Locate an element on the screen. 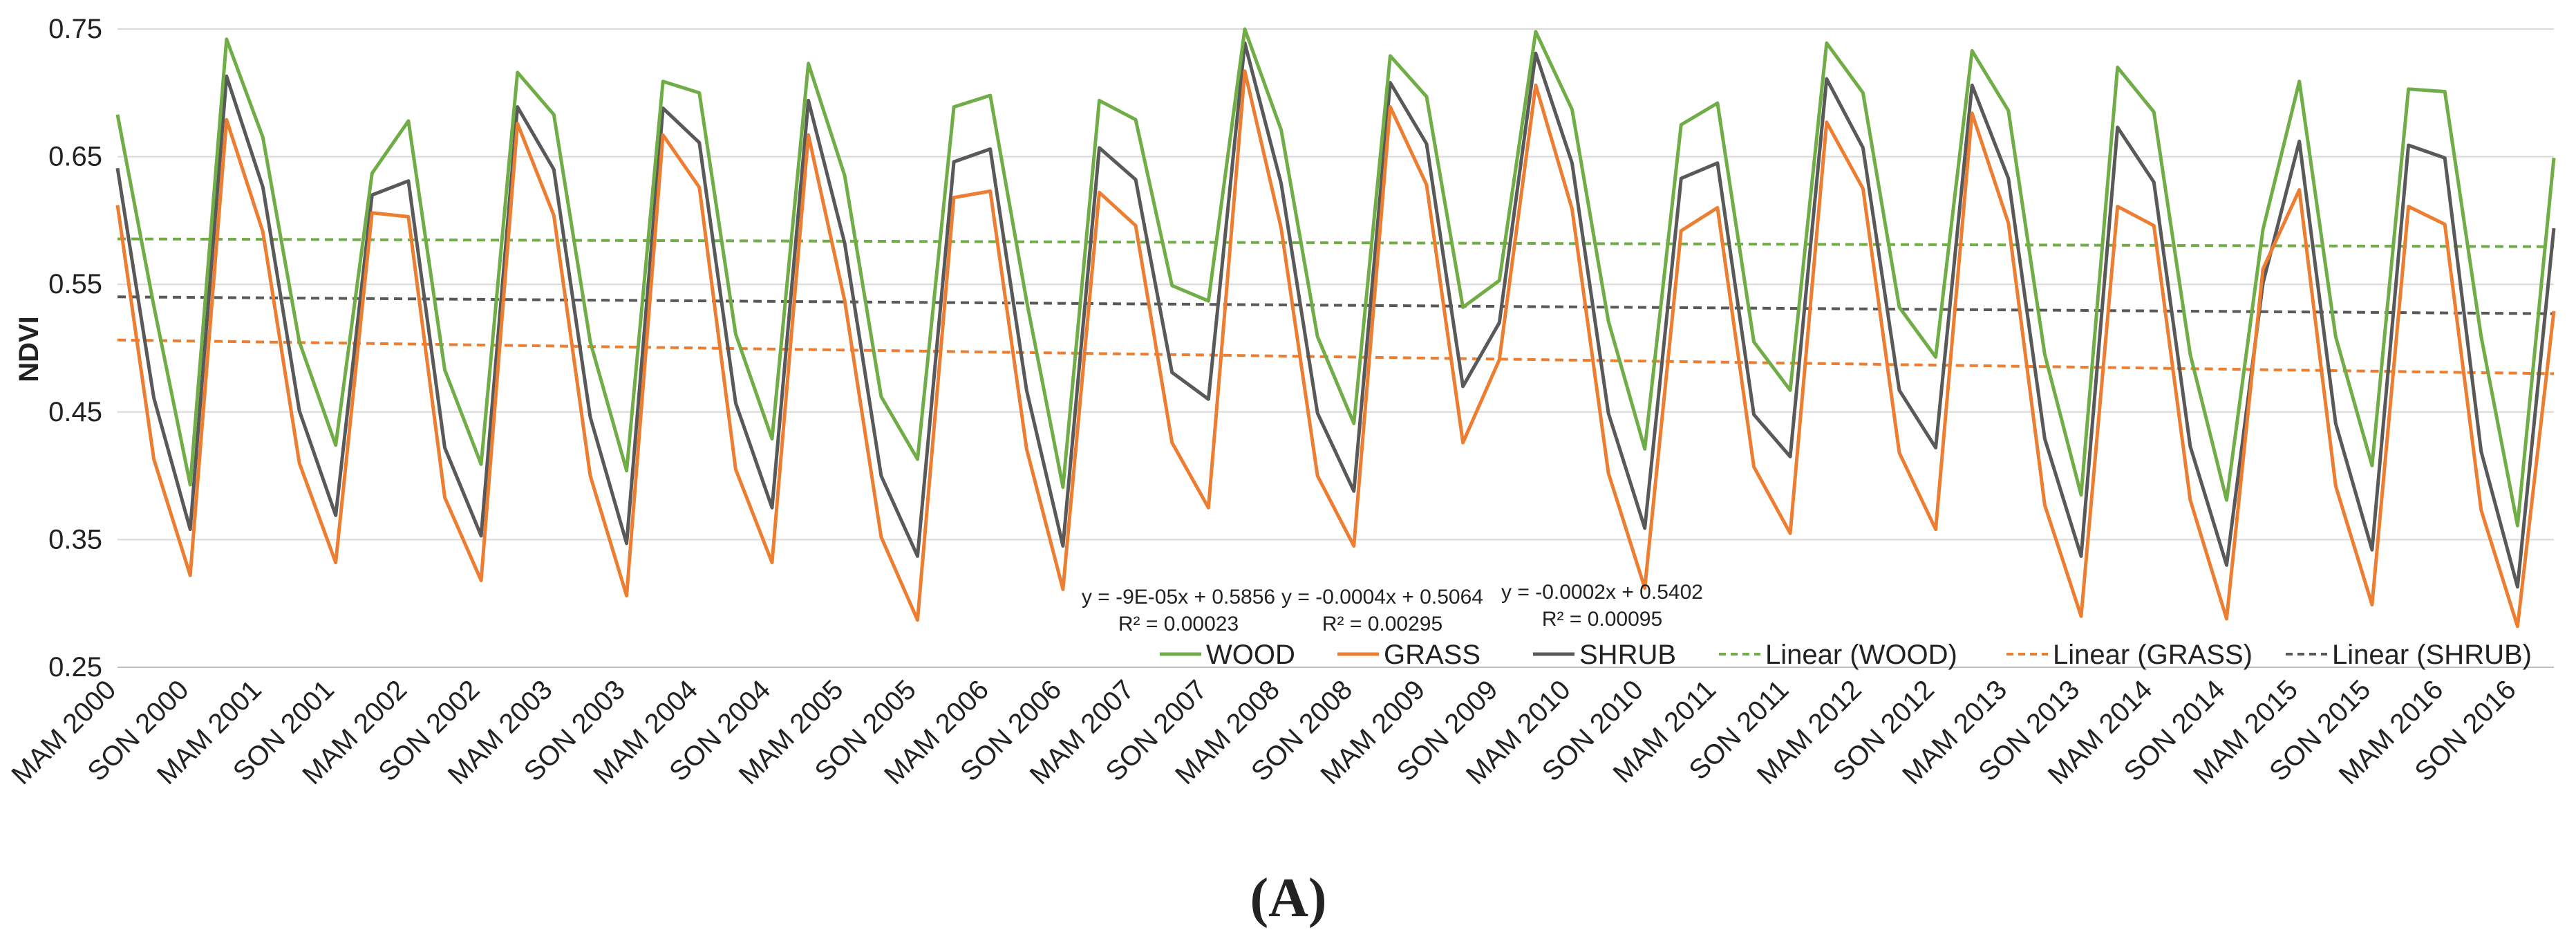 Image resolution: width=2576 pixels, height=948 pixels. trendlines is located at coordinates (1336, 306).